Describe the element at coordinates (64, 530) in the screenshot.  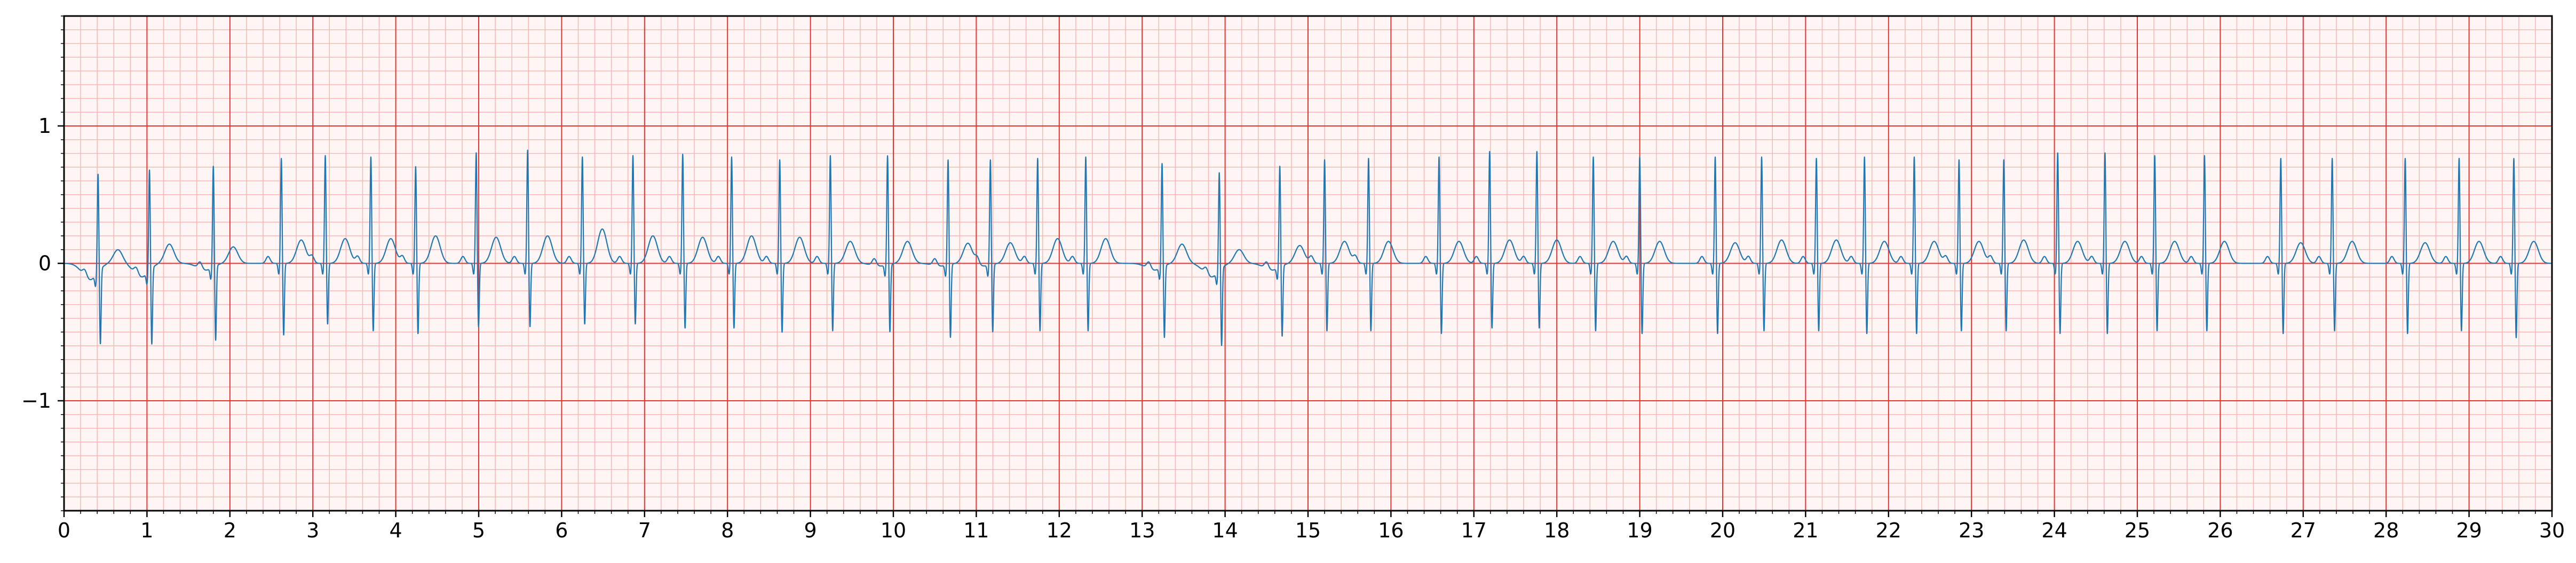
I see `x-tick-label: 0` at that location.